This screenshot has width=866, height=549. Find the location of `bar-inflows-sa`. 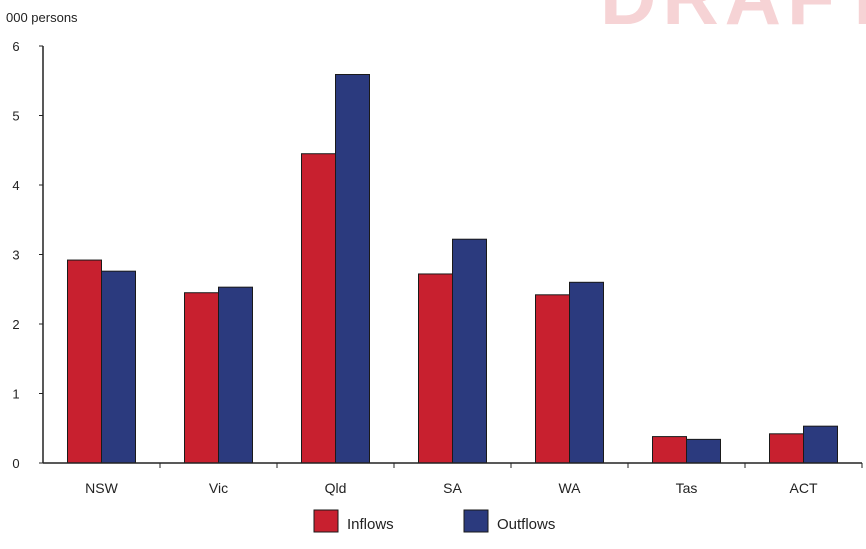

bar-inflows-sa is located at coordinates (435, 368).